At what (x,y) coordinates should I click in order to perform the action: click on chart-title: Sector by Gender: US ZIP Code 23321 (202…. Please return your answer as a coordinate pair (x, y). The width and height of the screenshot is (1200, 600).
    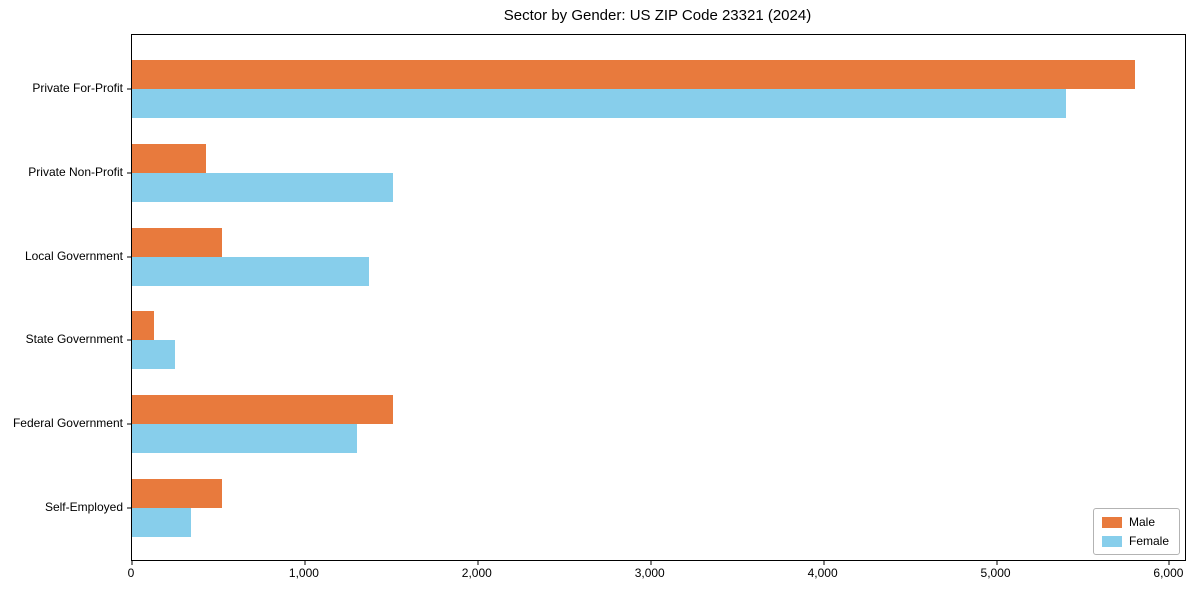
    Looking at the image, I should click on (657, 15).